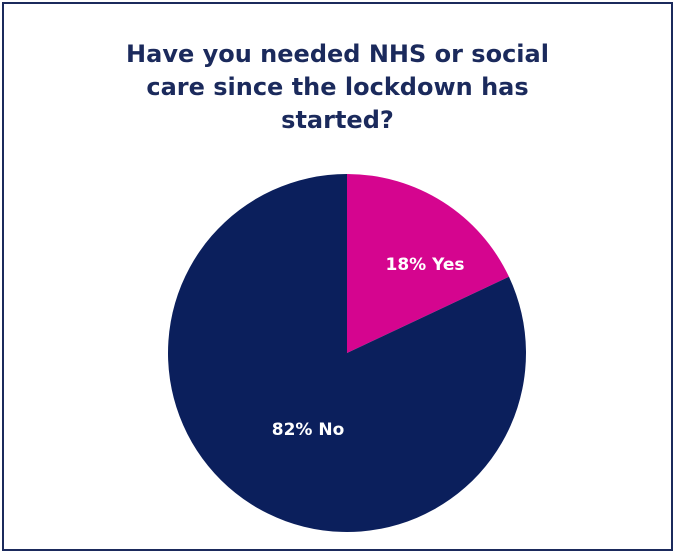 Image resolution: width=679 pixels, height=555 pixels. Describe the element at coordinates (308, 430) in the screenshot. I see `pie-label-no: 82% No` at that location.